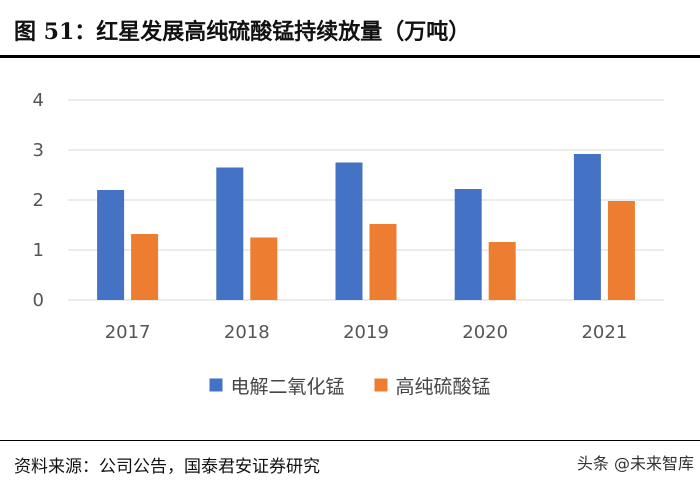  What do you see at coordinates (635, 463) in the screenshot?
I see `watermark-text: 头条 @未来智库` at bounding box center [635, 463].